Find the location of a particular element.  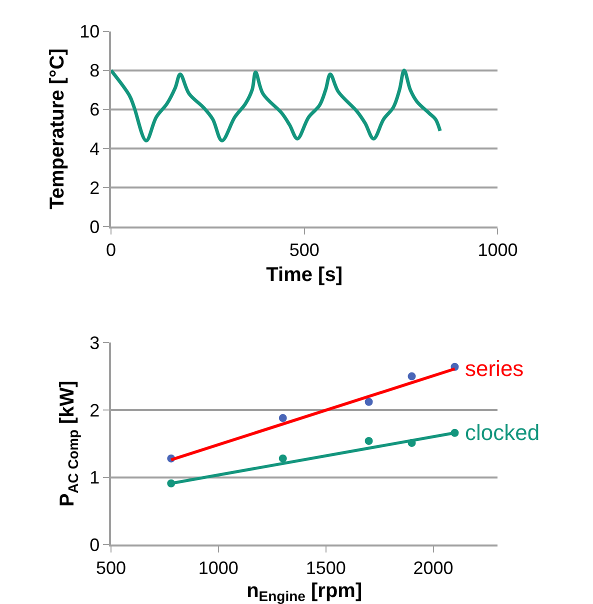

x-axis-title: n$_{Engine}$ [rpm] is located at coordinates (304, 592).